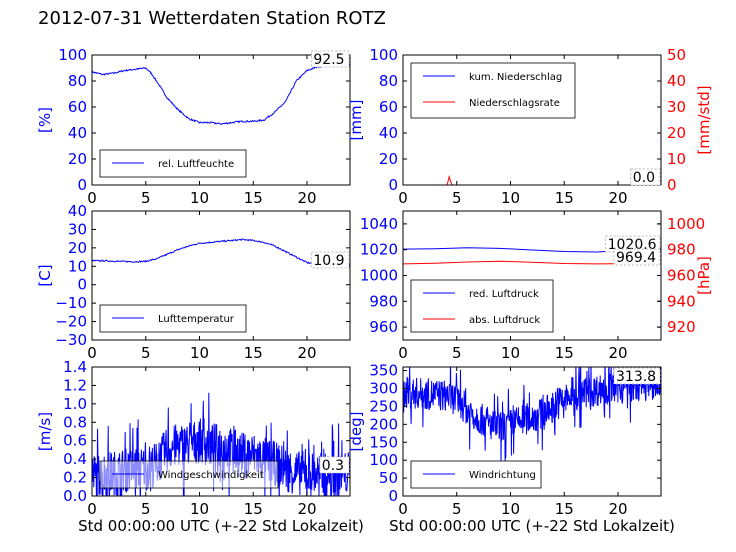 Image resolution: width=736 pixels, height=552 pixels. Describe the element at coordinates (704, 119) in the screenshot. I see `y2-axis-label: [mm/std]` at that location.